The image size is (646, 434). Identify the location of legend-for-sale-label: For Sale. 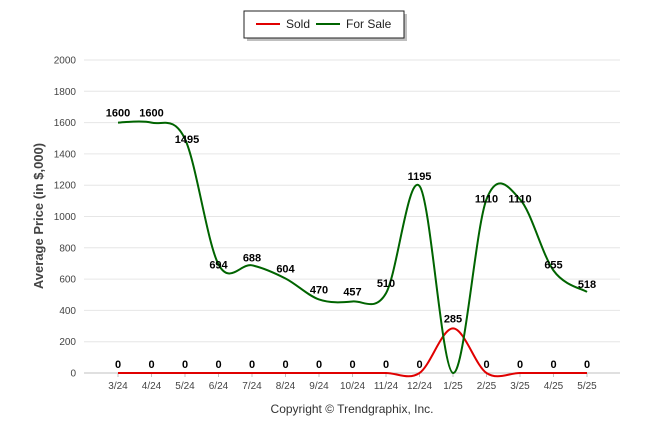
(369, 24).